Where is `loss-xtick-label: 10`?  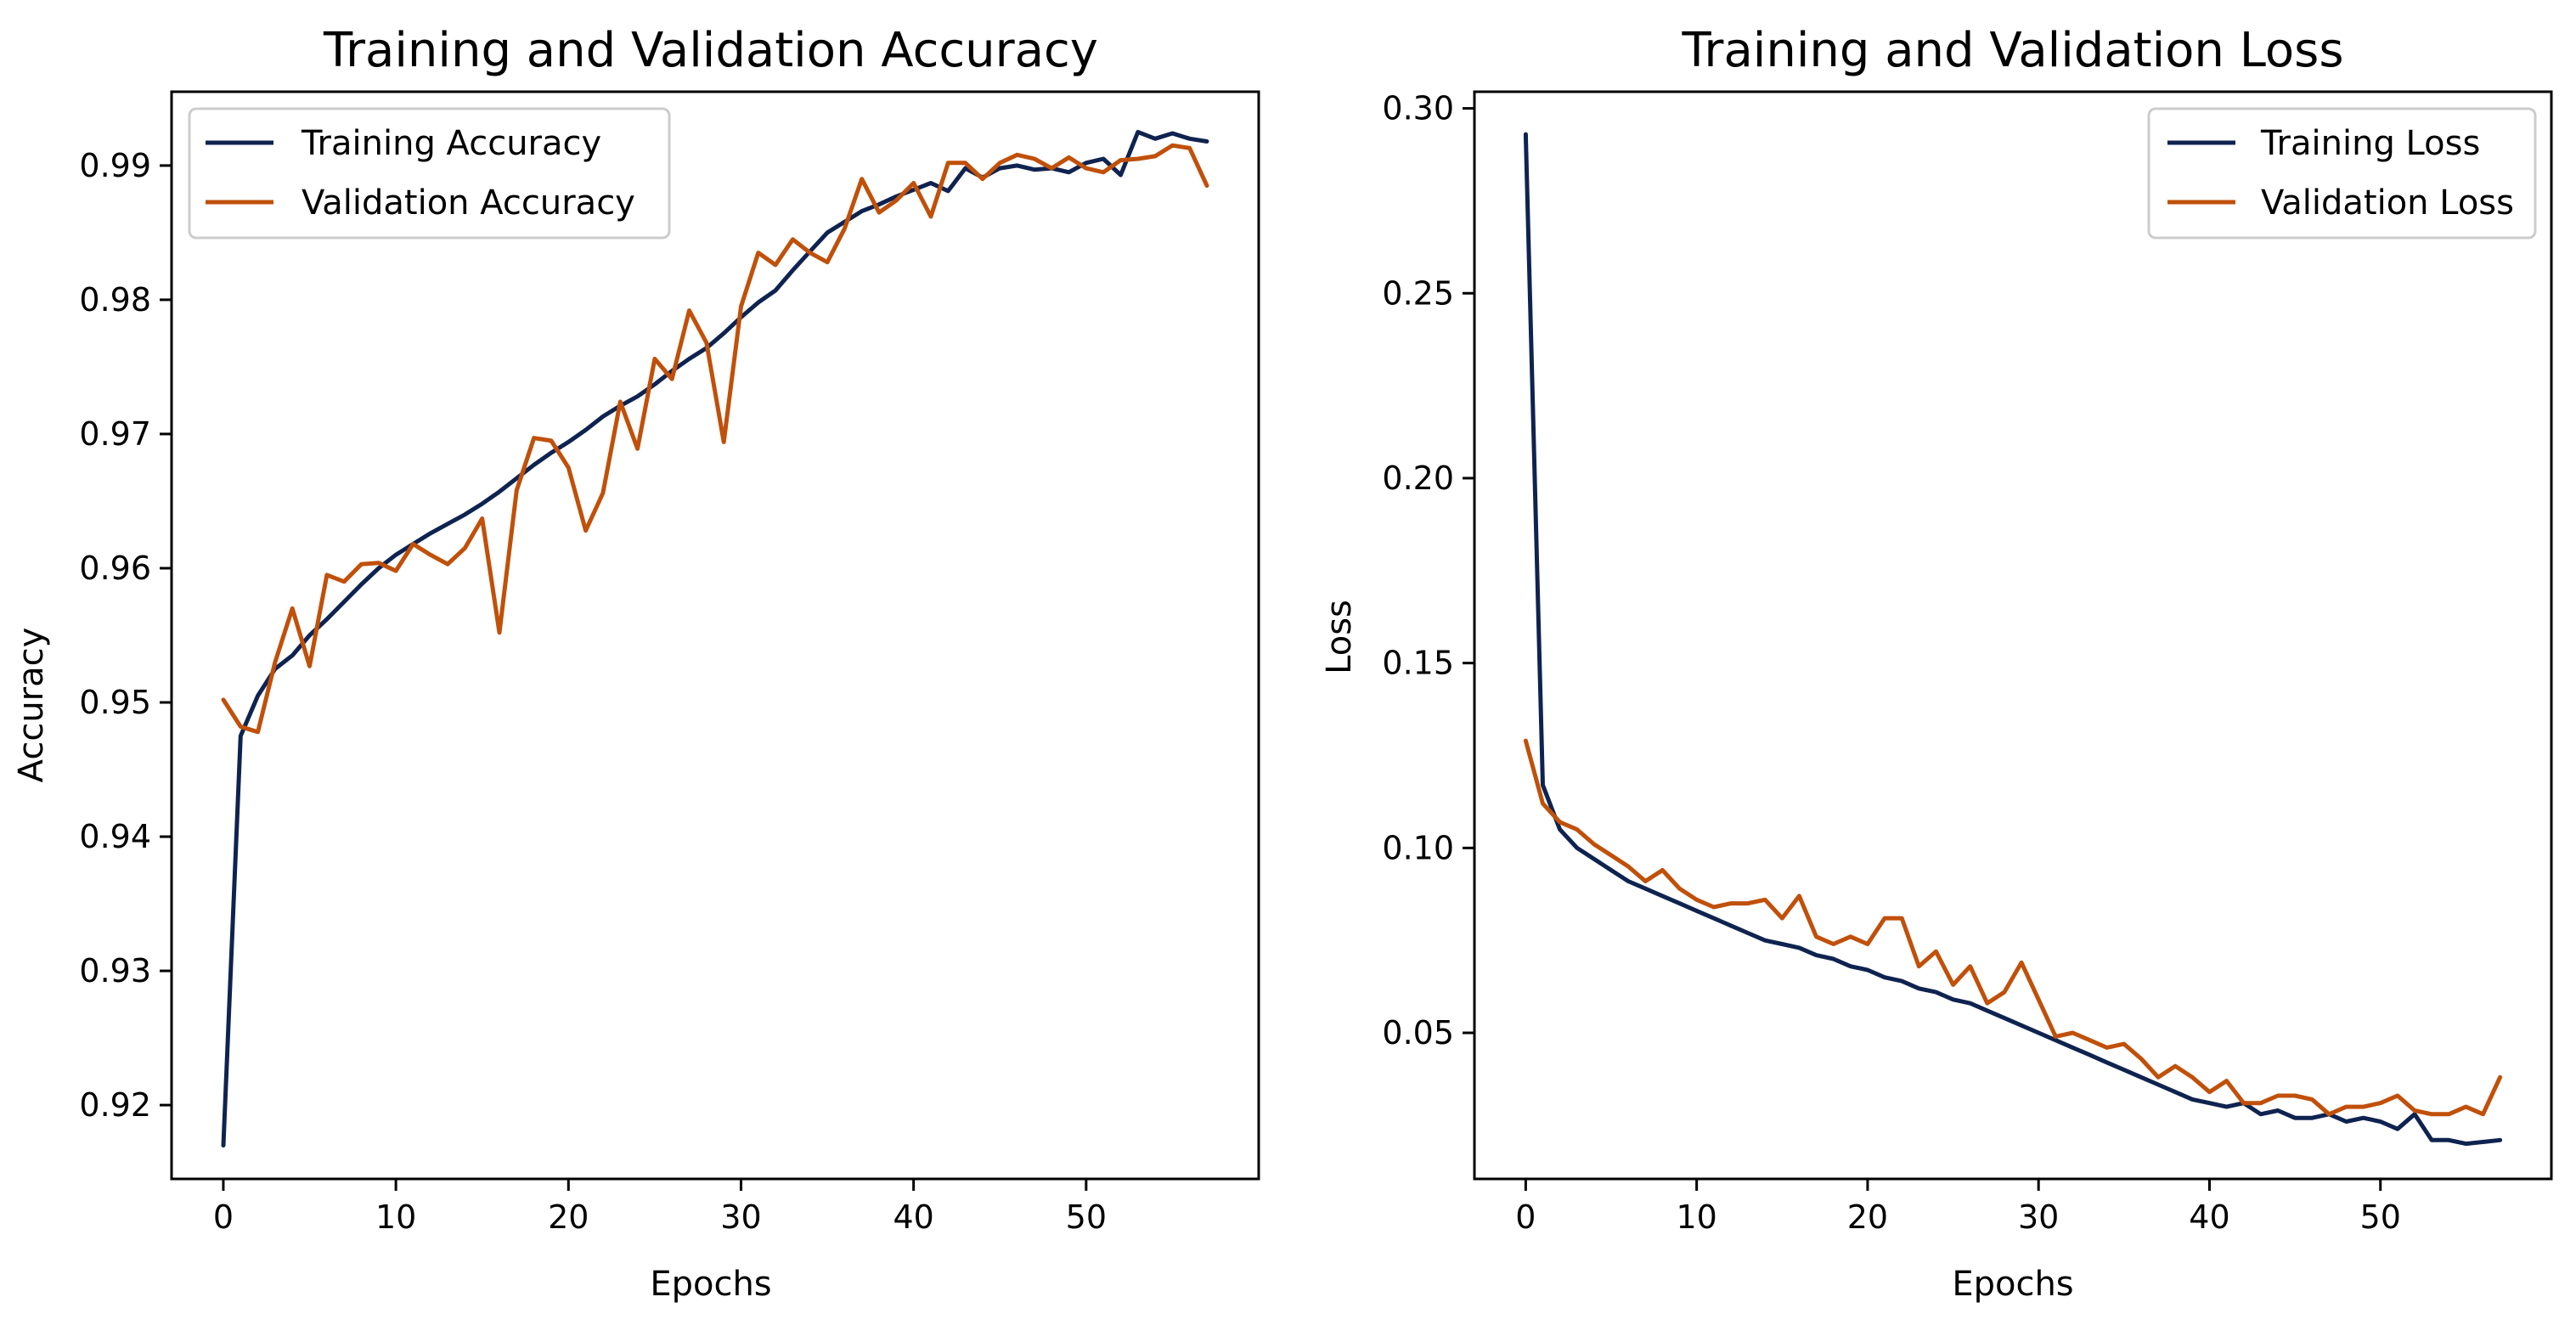 loss-xtick-label: 10 is located at coordinates (1696, 1217).